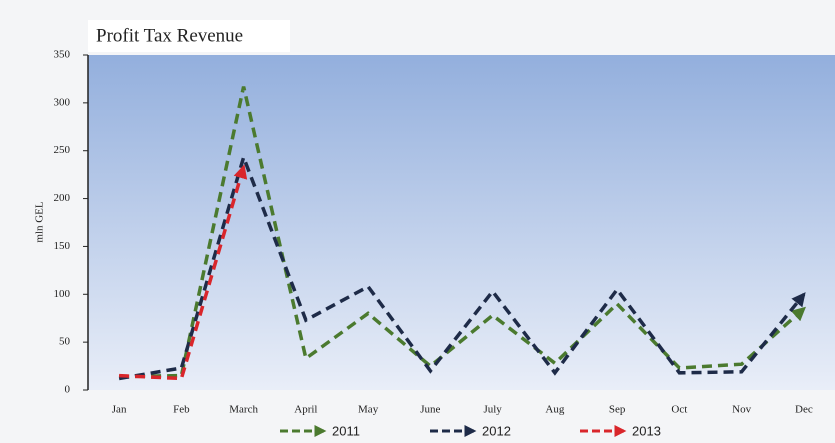 The image size is (835, 443). I want to click on y-tick-label: 0, so click(68, 390).